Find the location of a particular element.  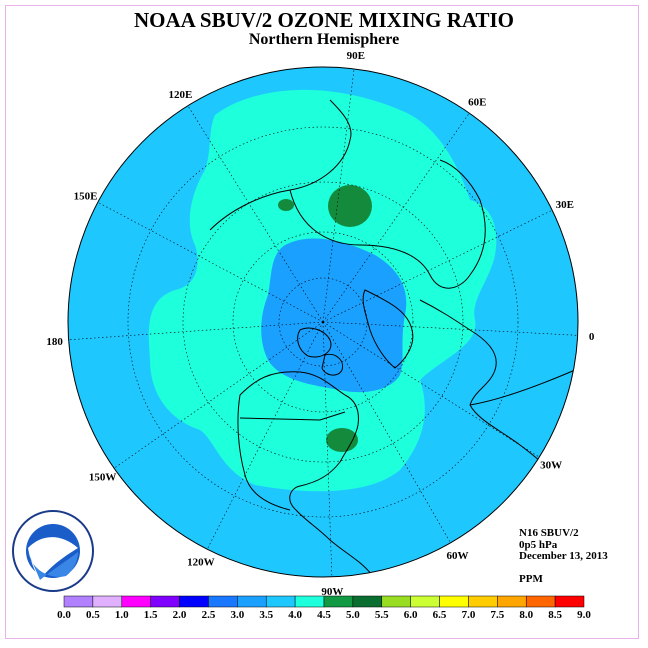

logo-bird-shape is located at coordinates (53, 558).